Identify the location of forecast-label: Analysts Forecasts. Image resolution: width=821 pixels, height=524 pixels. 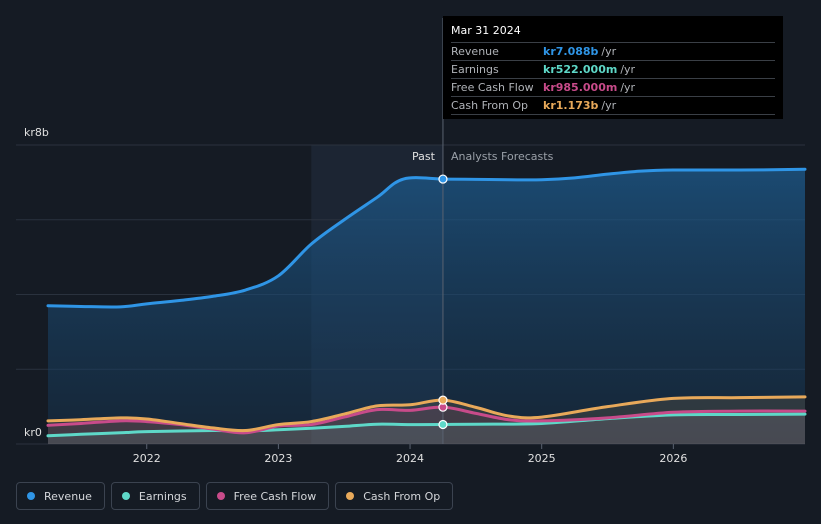
(502, 156).